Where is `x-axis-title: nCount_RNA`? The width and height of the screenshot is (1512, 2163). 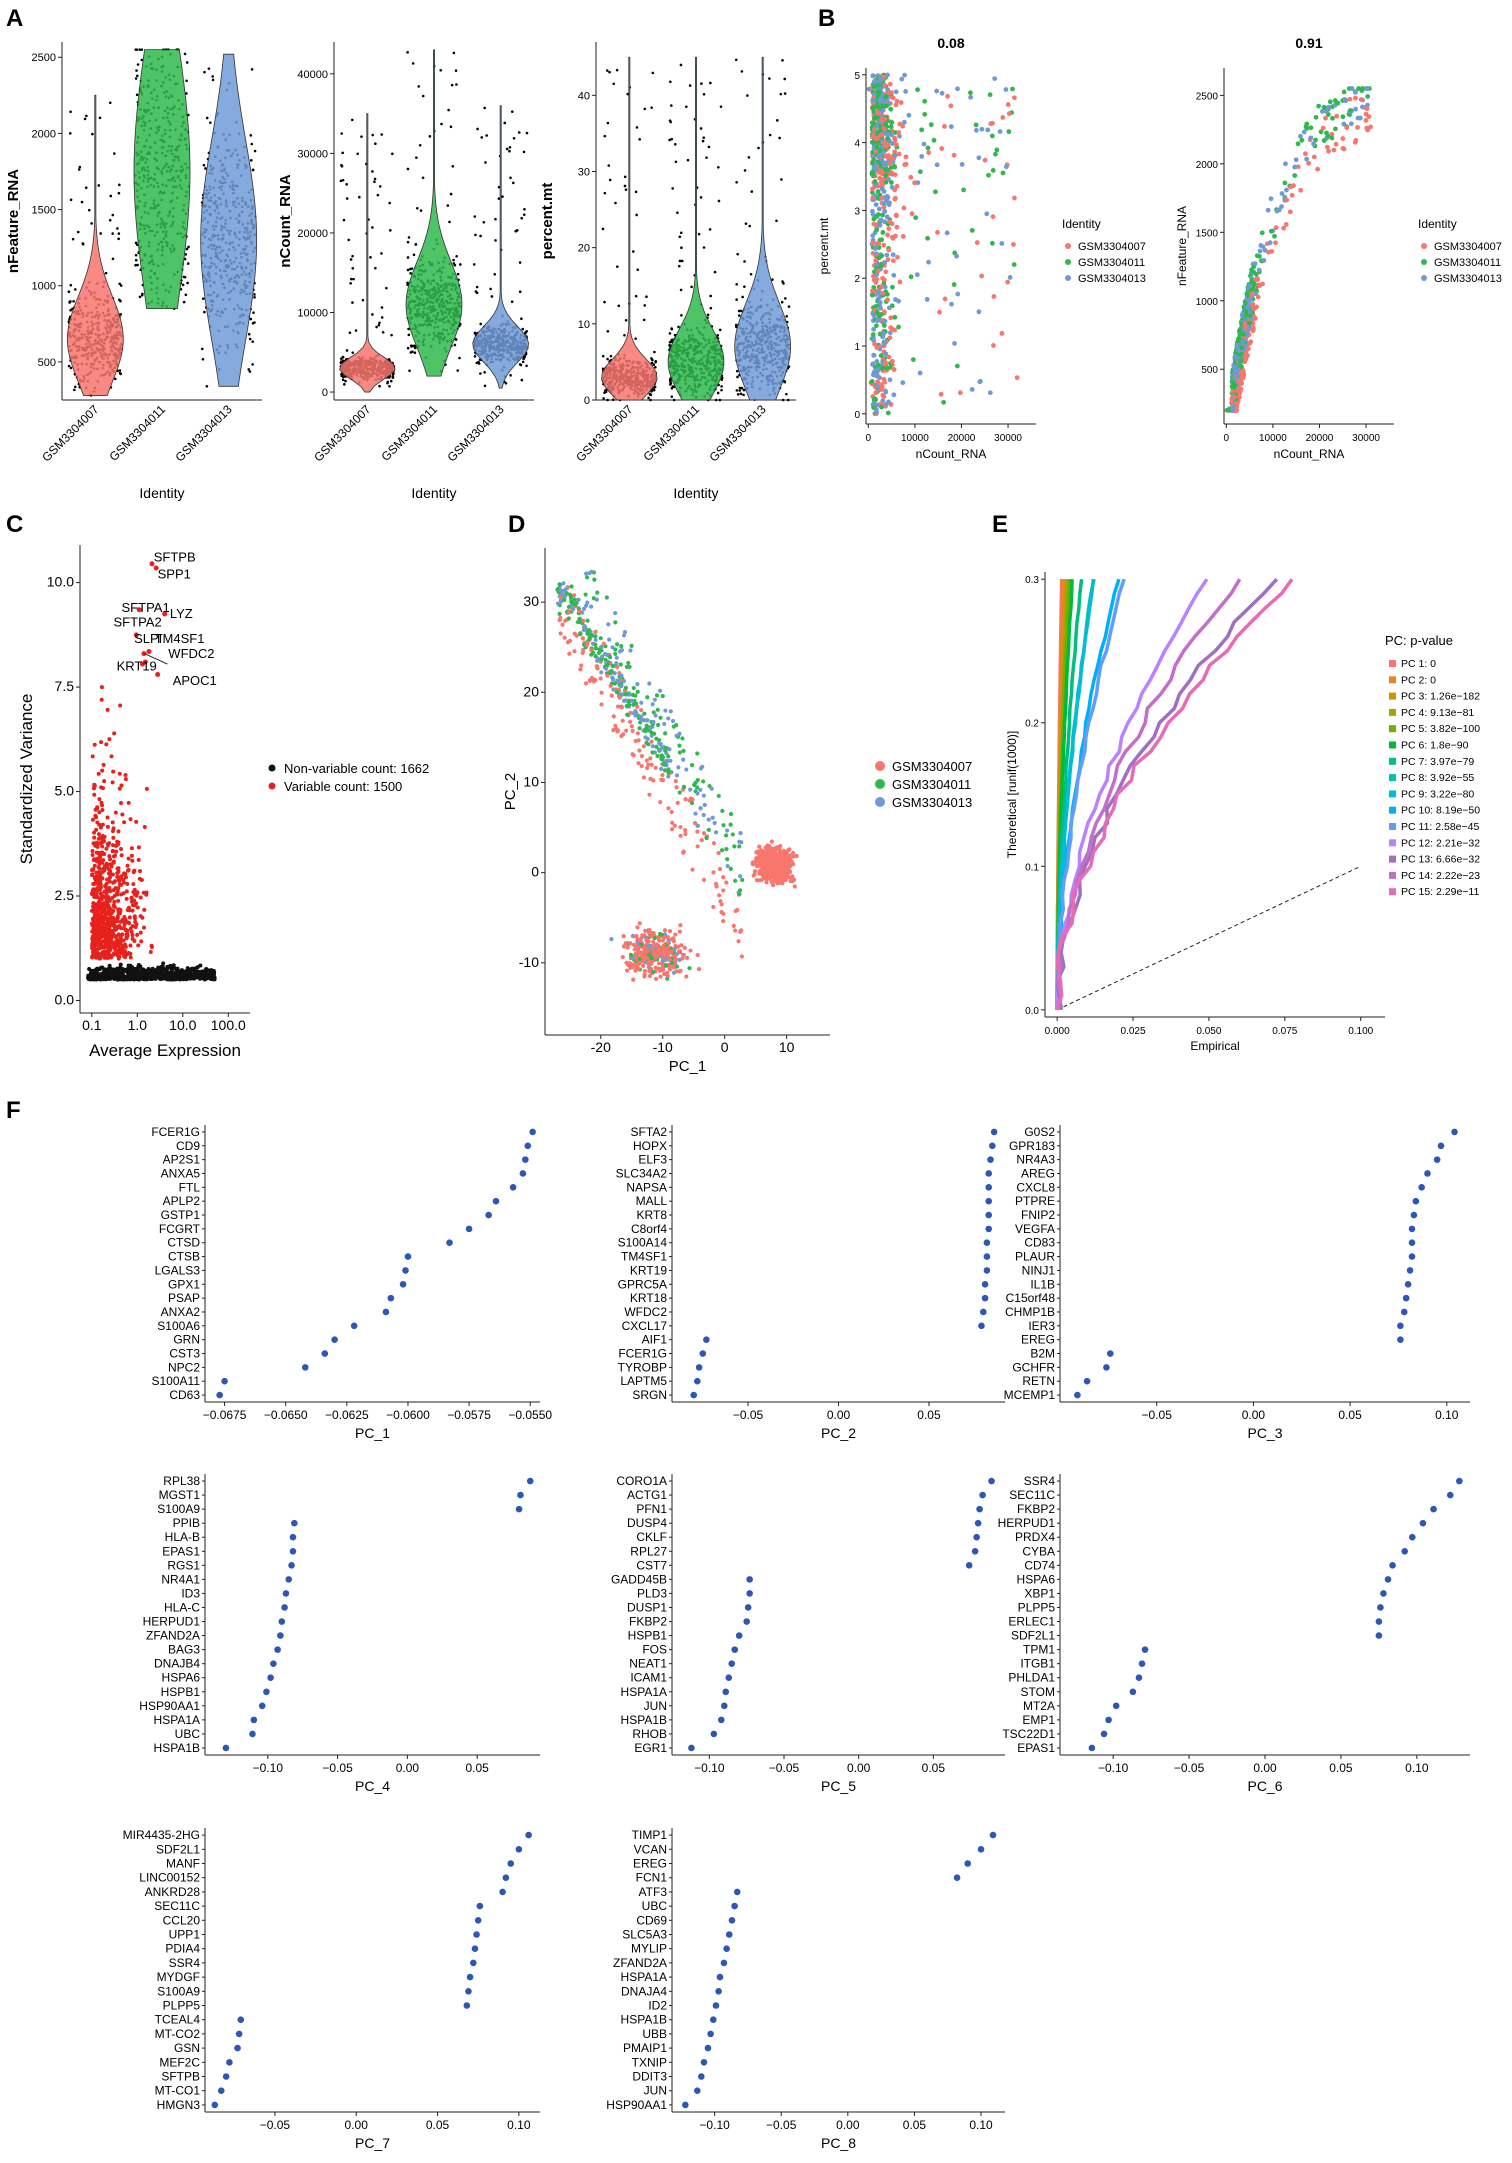
x-axis-title: nCount_RNA is located at coordinates (951, 454).